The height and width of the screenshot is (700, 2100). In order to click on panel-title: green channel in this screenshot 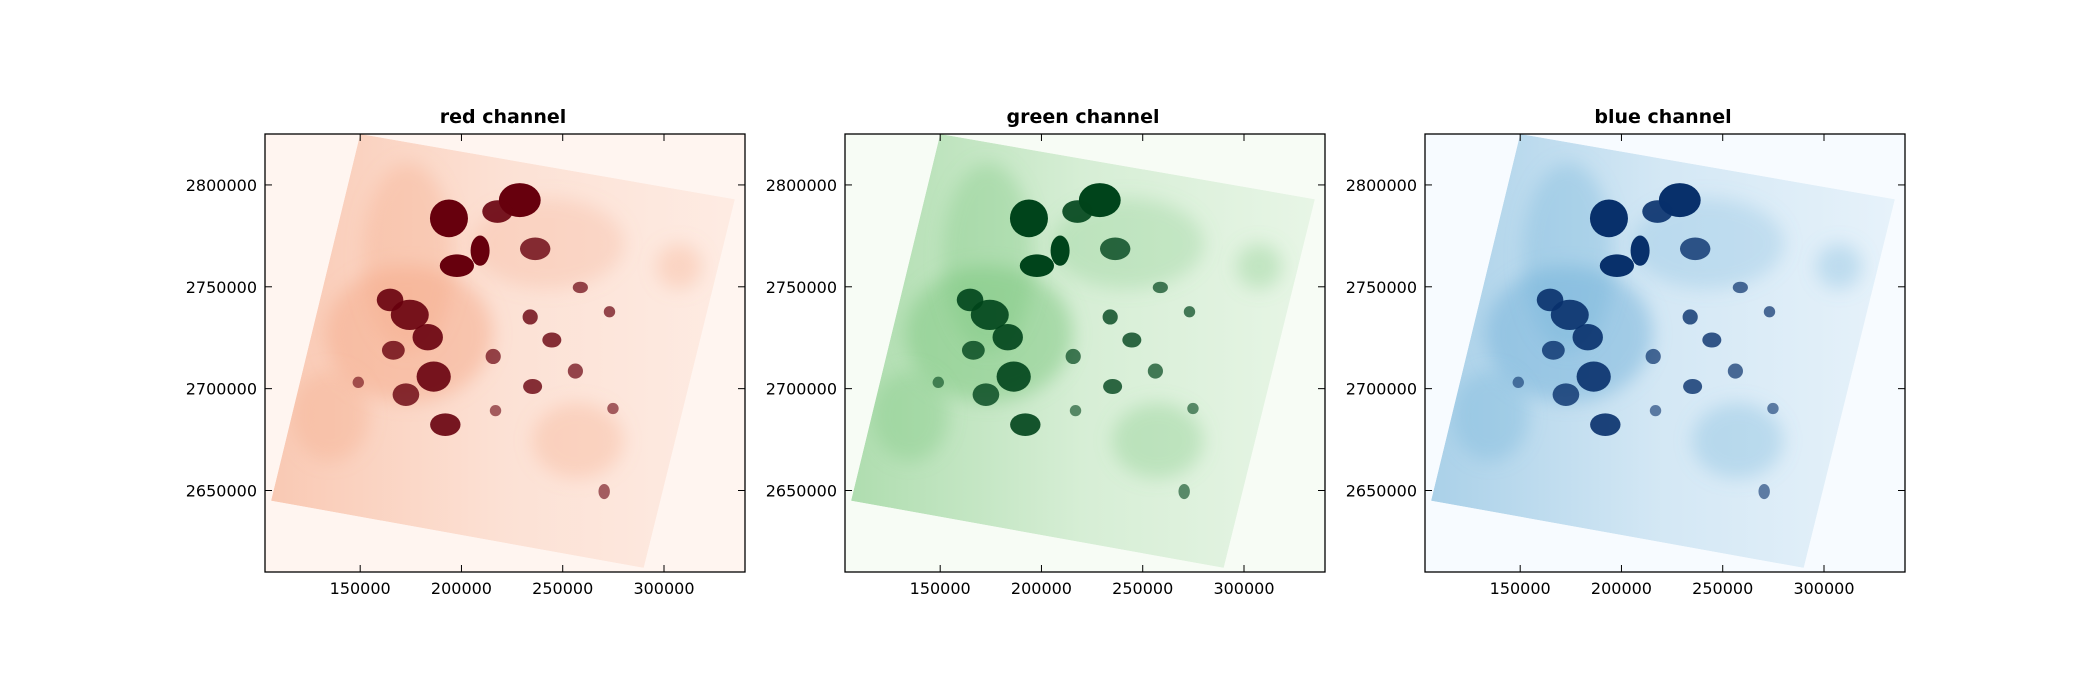, I will do `click(1083, 117)`.